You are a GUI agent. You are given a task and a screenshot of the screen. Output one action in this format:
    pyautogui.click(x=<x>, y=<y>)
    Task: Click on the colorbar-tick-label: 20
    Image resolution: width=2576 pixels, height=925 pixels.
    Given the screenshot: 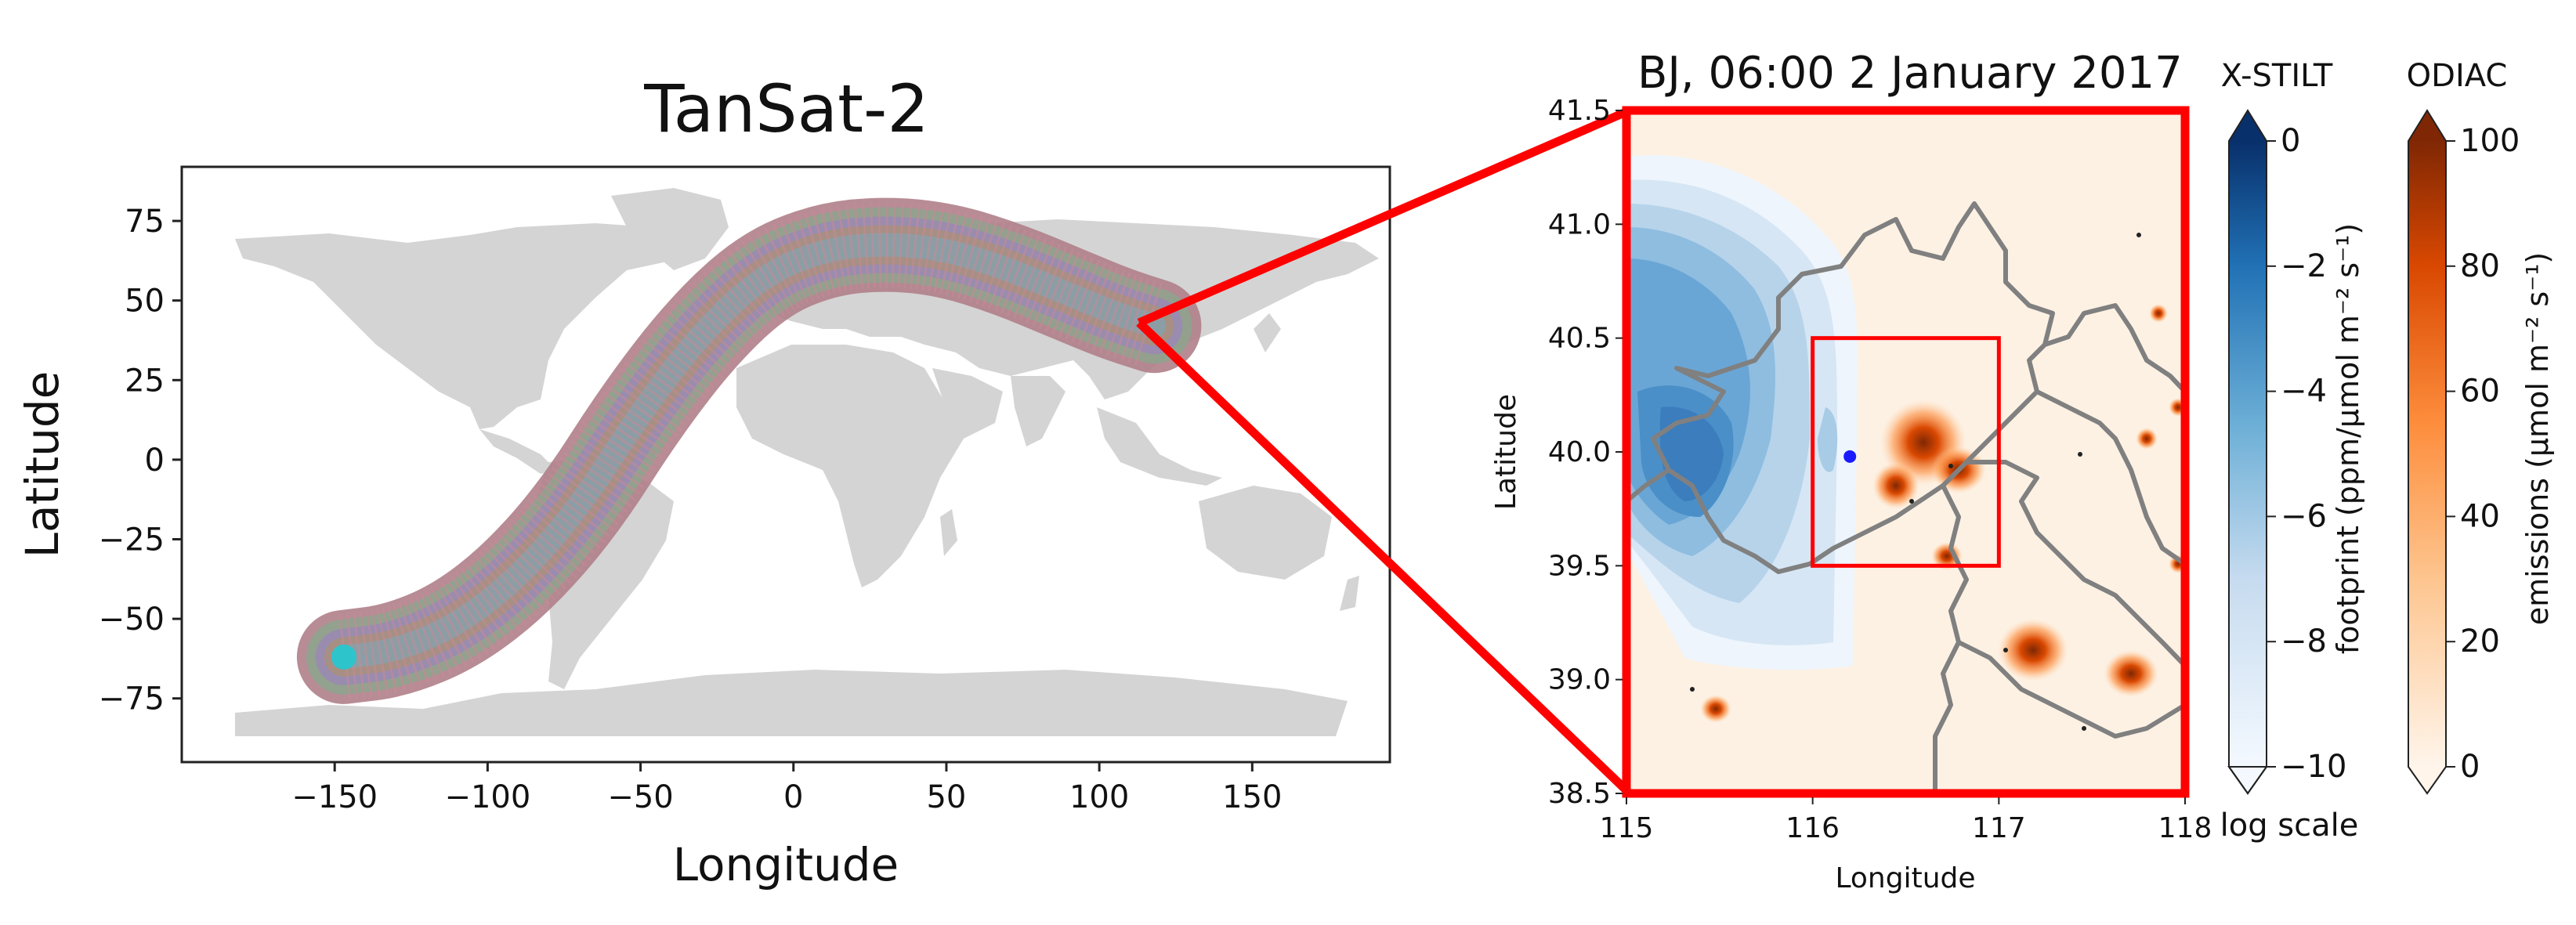 What is the action you would take?
    pyautogui.click(x=2480, y=641)
    